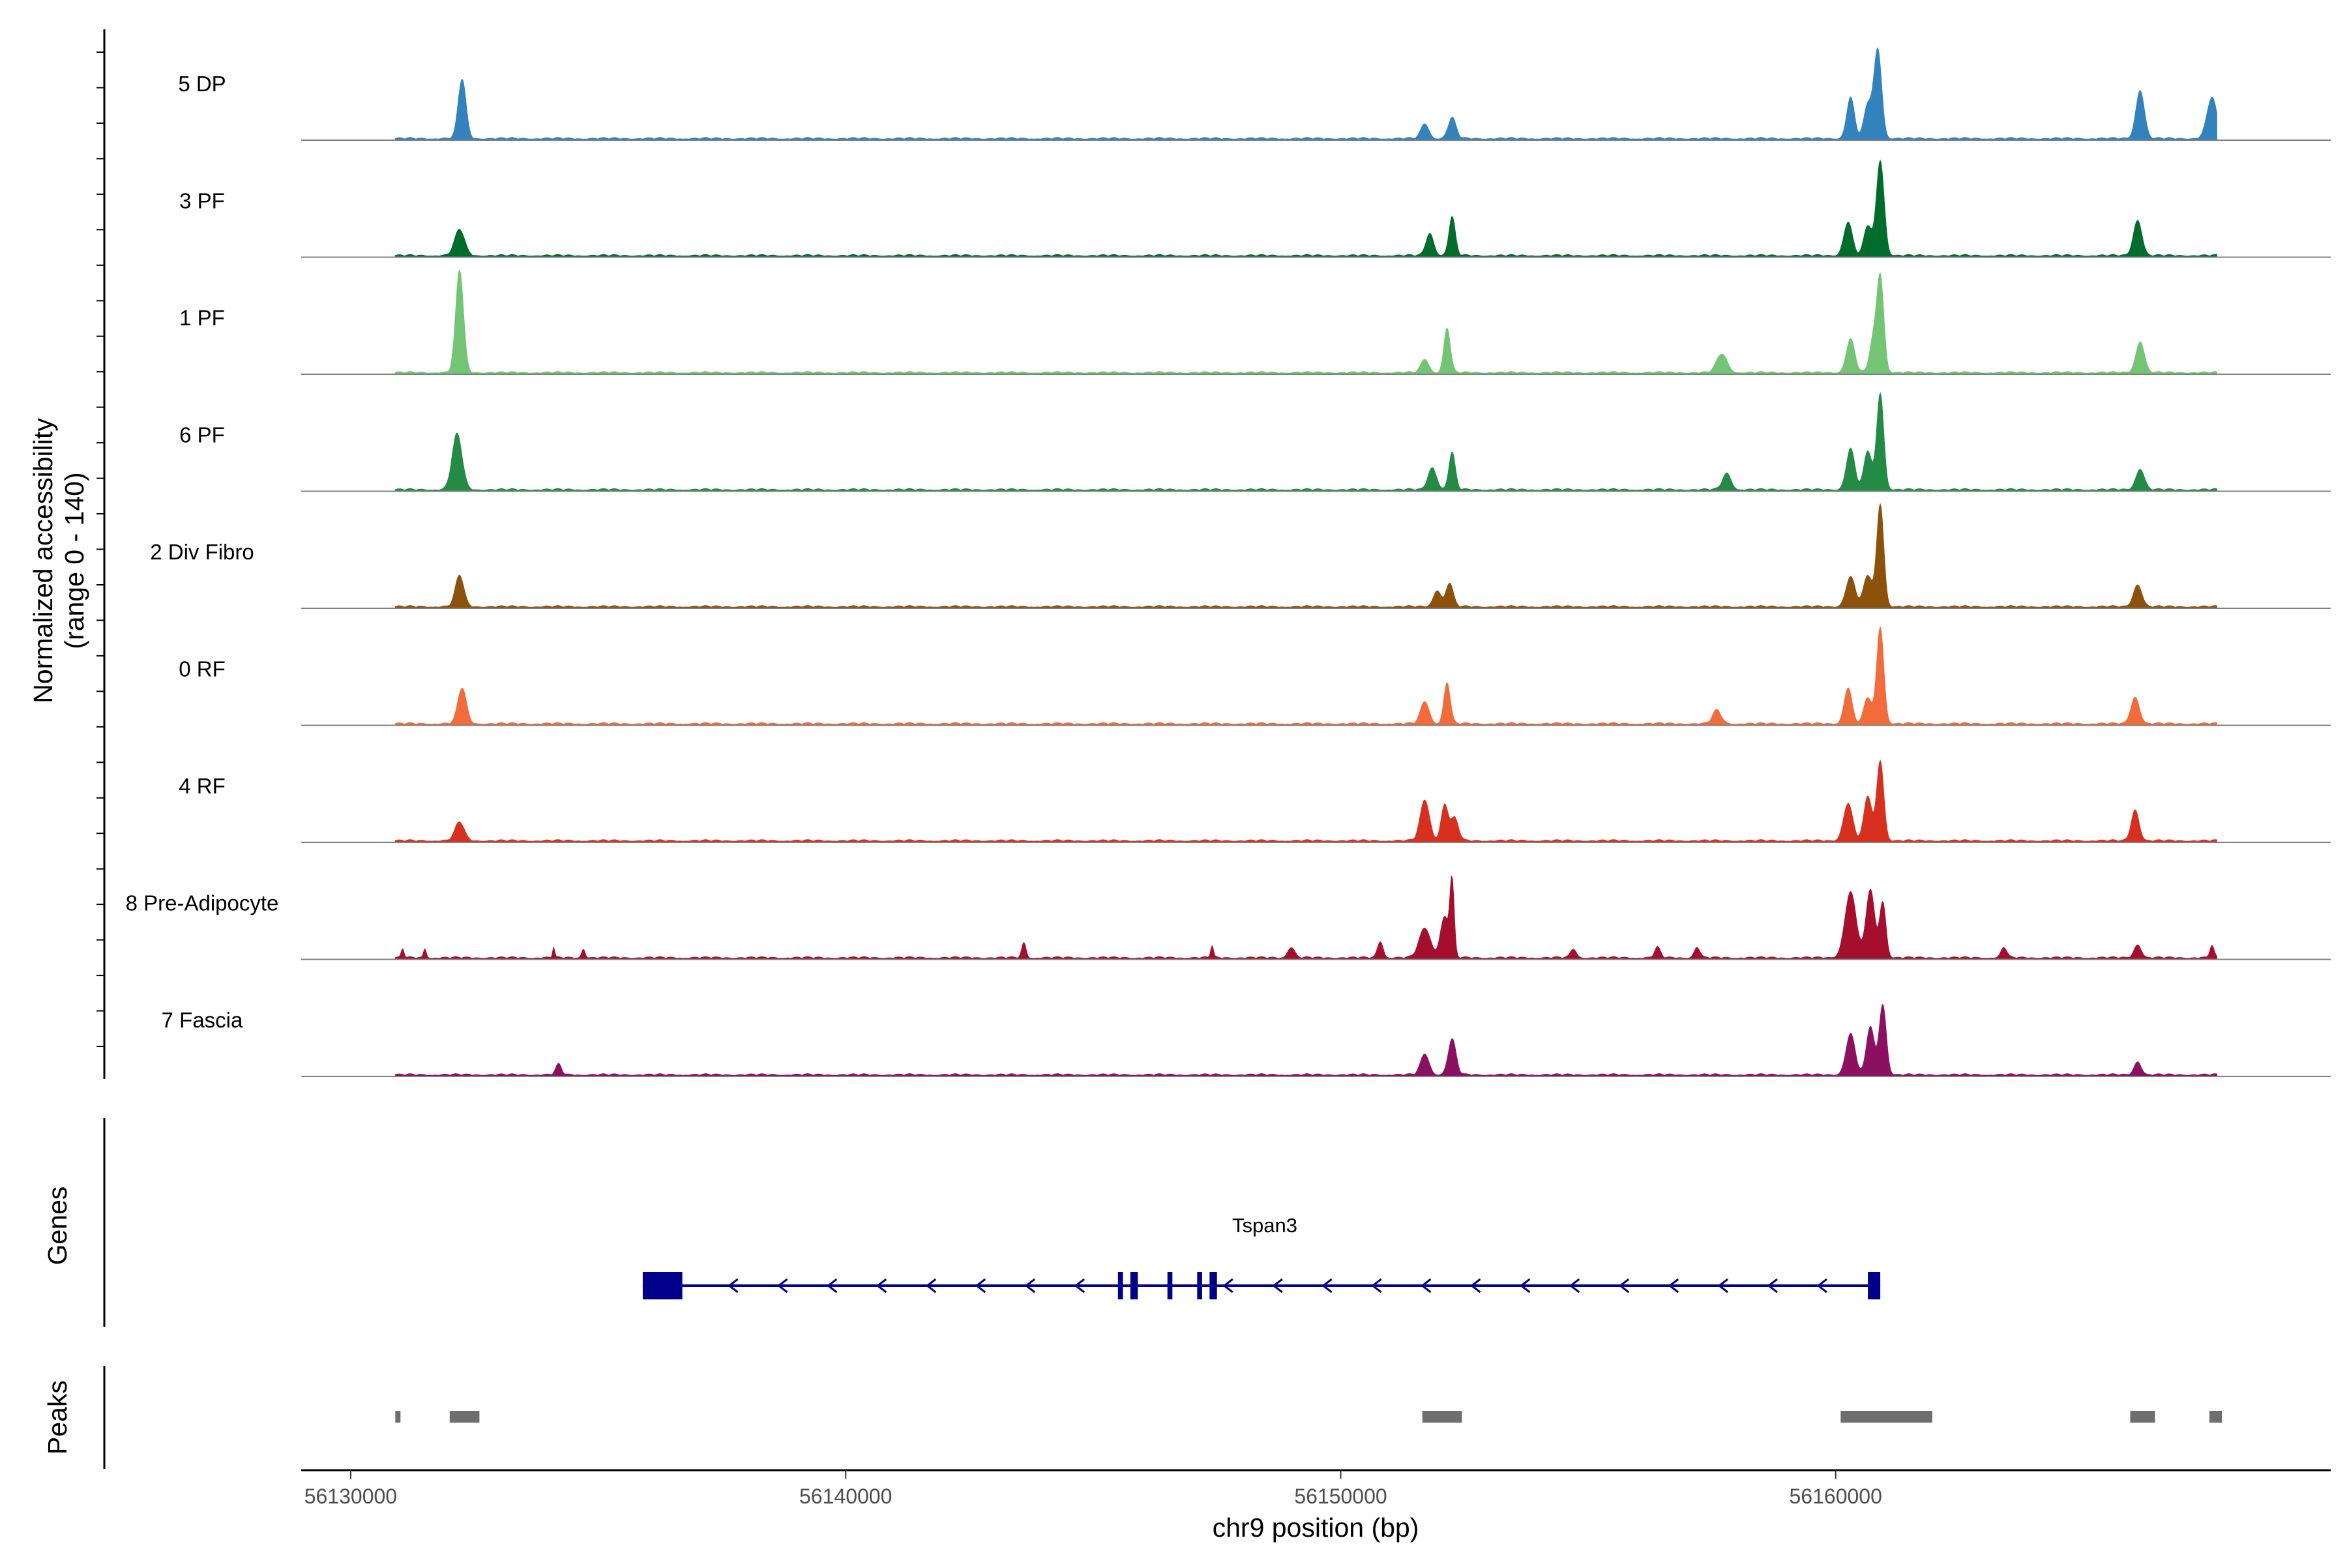 The height and width of the screenshot is (1568, 2347). I want to click on peak-track, so click(1308, 1417).